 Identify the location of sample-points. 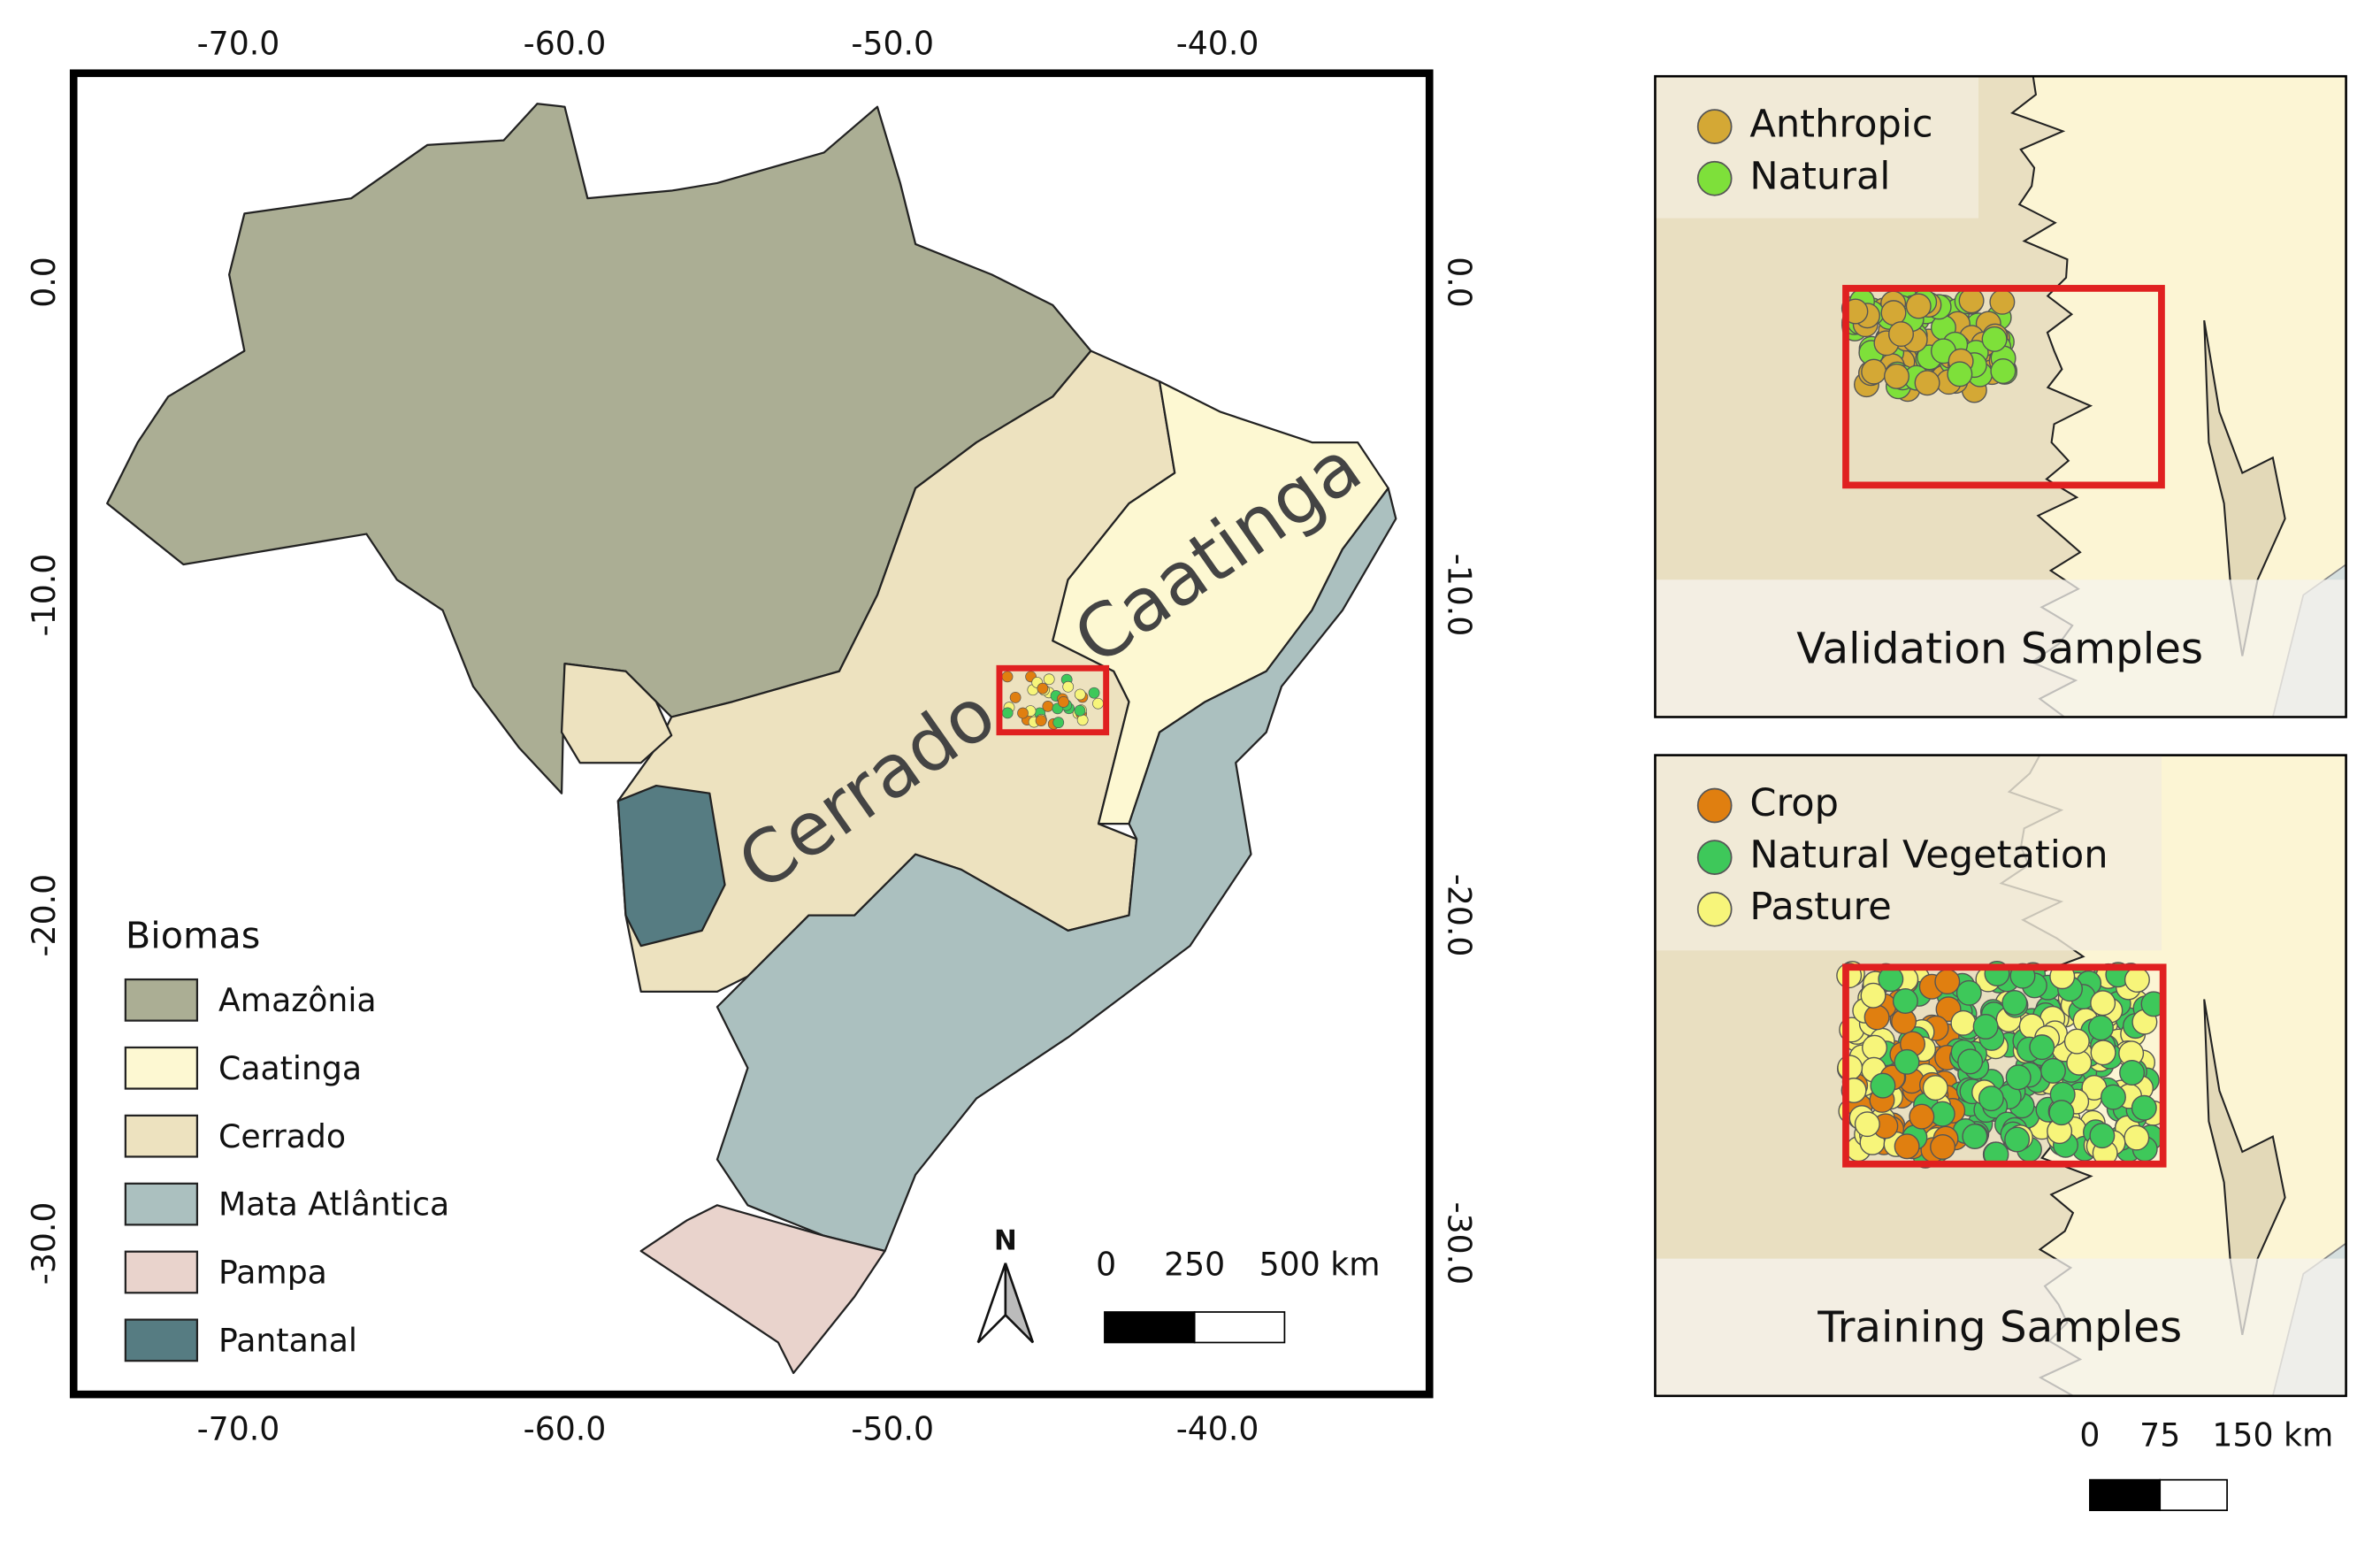
(1052, 701).